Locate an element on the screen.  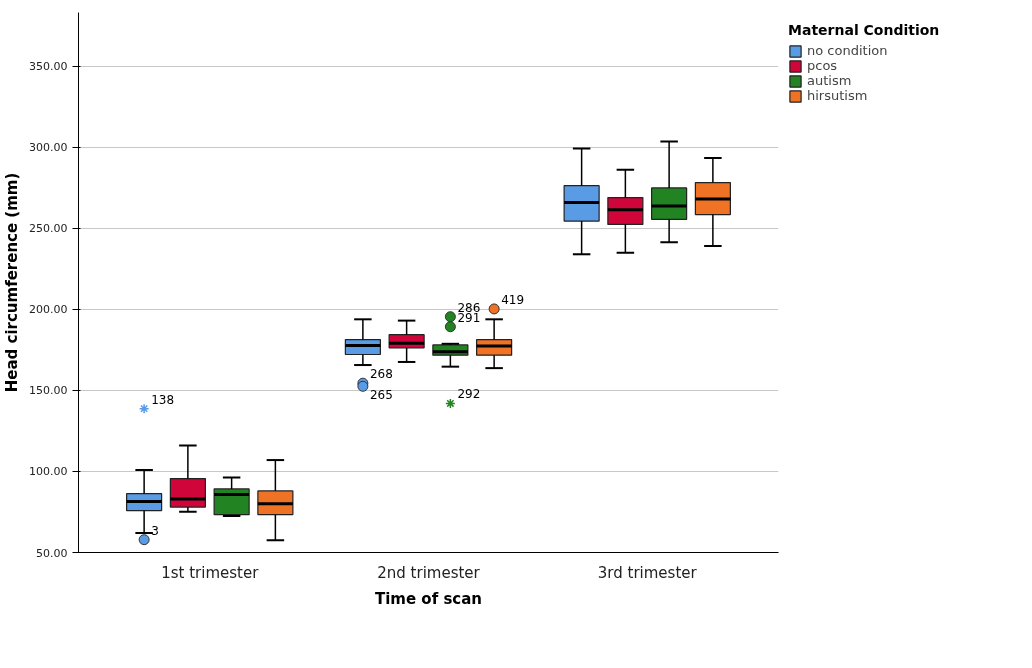
legend-label: no condition is located at coordinates (847, 50).